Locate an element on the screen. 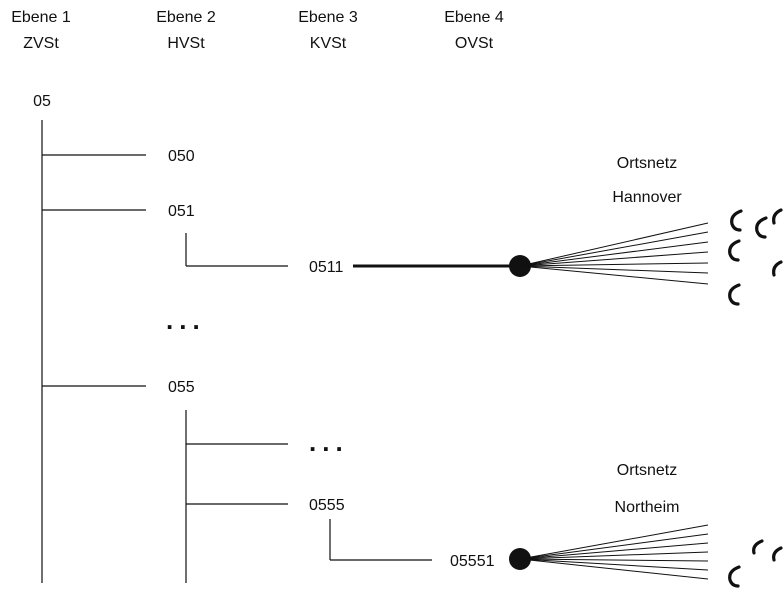 This screenshot has width=784, height=595. code-050: 050 is located at coordinates (181, 156).